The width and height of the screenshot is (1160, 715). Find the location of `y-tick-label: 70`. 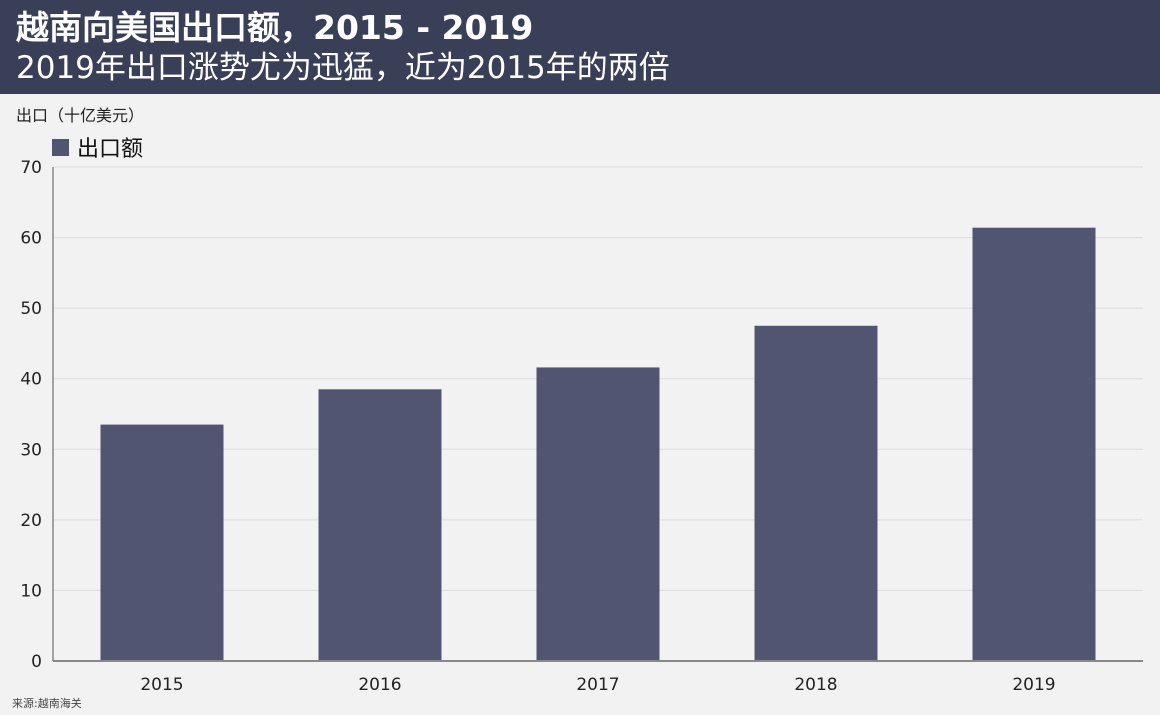

y-tick-label: 70 is located at coordinates (31, 168).